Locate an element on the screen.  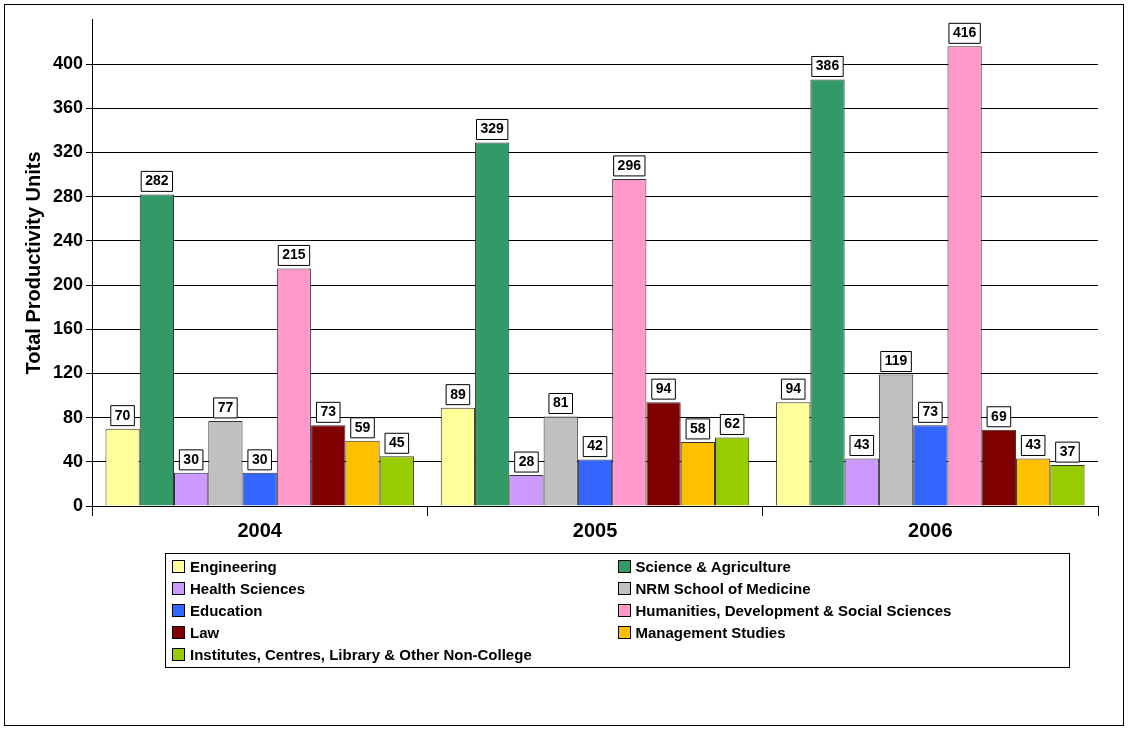
data-label: 69 is located at coordinates (999, 415).